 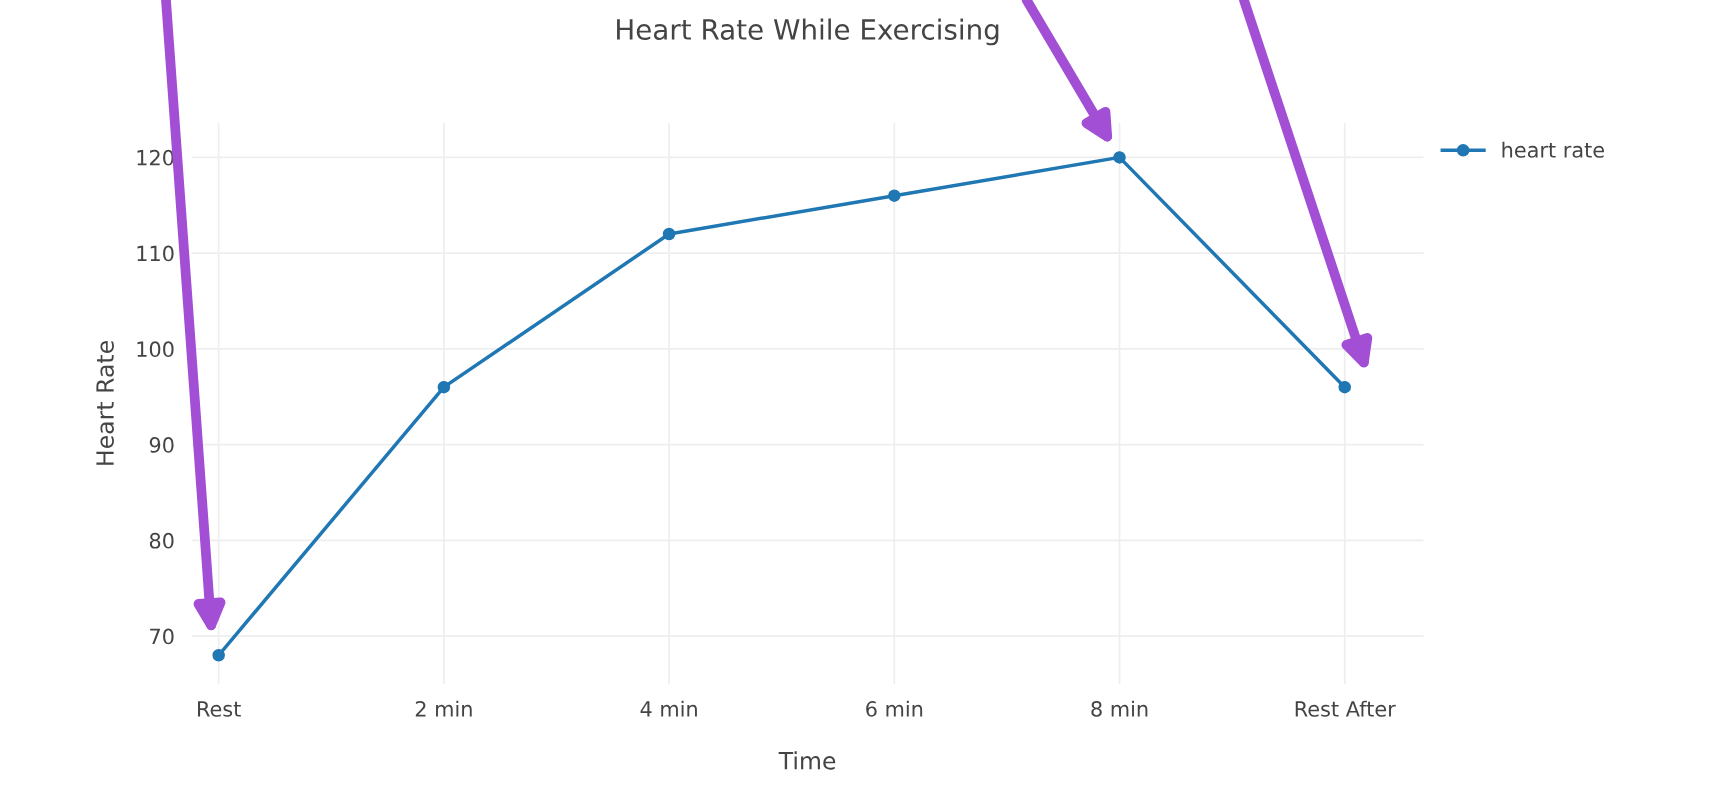 What do you see at coordinates (162, 636) in the screenshot?
I see `y-tick-label: 70` at bounding box center [162, 636].